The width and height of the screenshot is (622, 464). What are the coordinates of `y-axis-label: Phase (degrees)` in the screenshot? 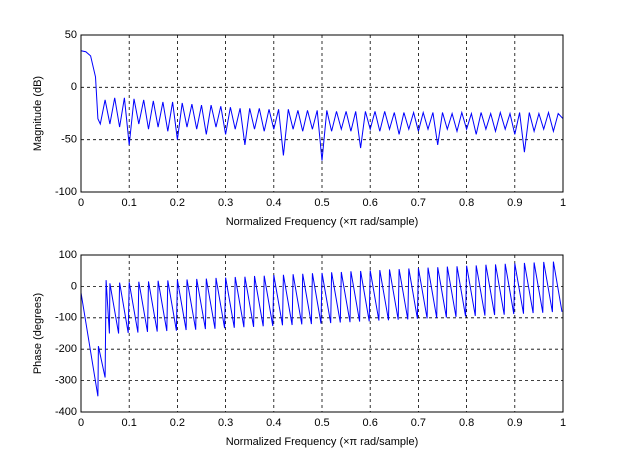 It's located at (38, 333).